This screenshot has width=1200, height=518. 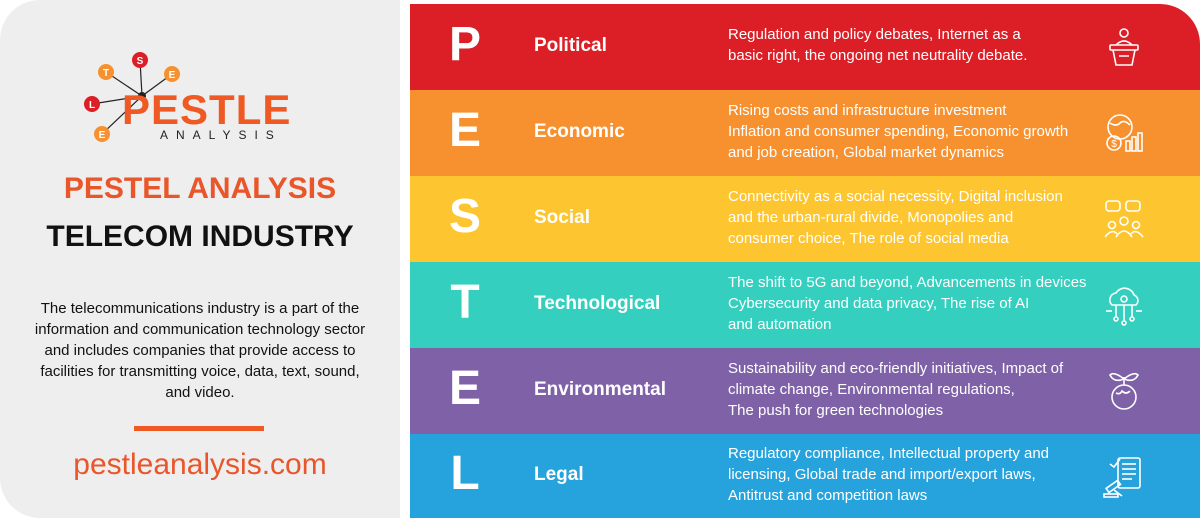 I want to click on logo-subtitle: ANALYSIS, so click(x=221, y=135).